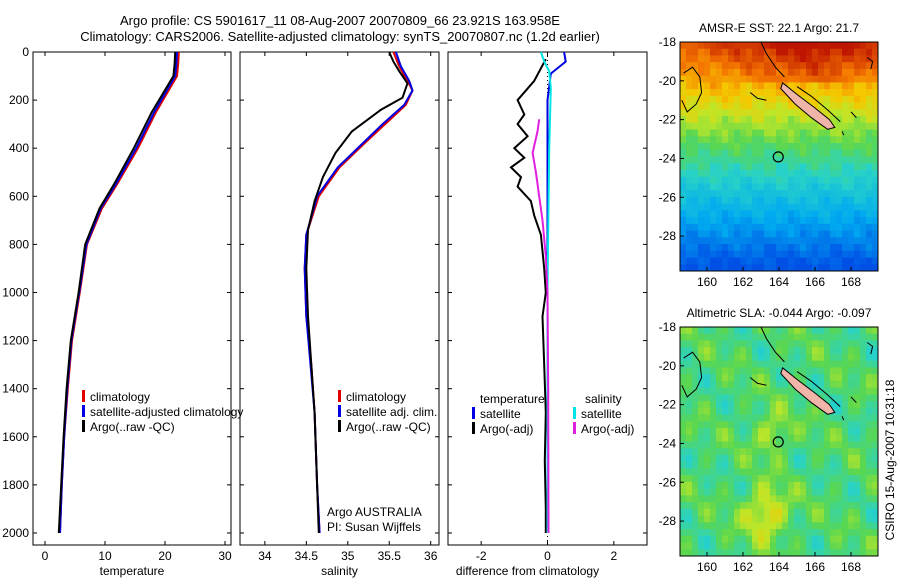 This screenshot has height=585, width=900. What do you see at coordinates (307, 556) in the screenshot?
I see `salinity-xtick-label: 34.5` at bounding box center [307, 556].